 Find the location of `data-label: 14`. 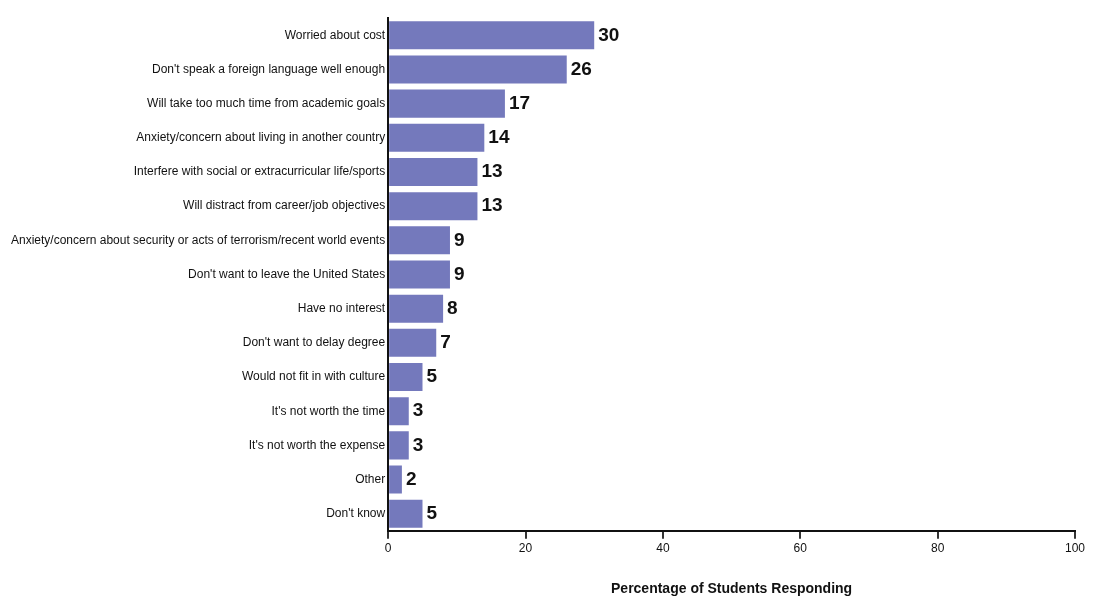

data-label: 14 is located at coordinates (499, 137).